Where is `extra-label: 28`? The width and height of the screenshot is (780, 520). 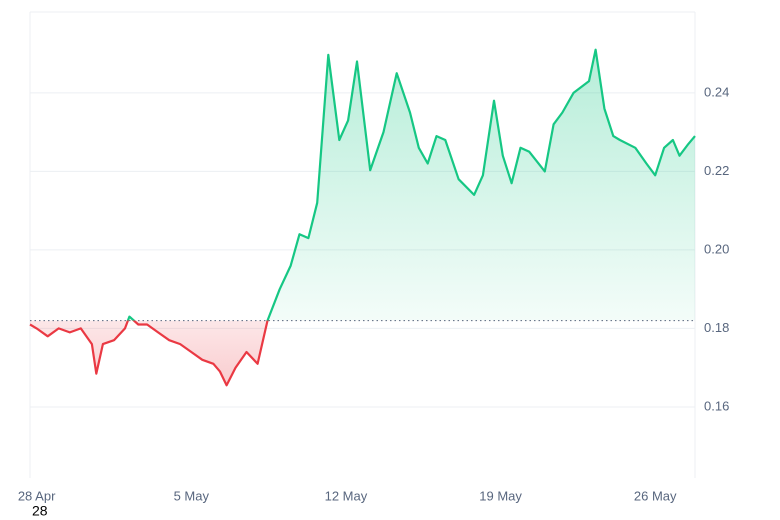 extra-label: 28 is located at coordinates (40, 511).